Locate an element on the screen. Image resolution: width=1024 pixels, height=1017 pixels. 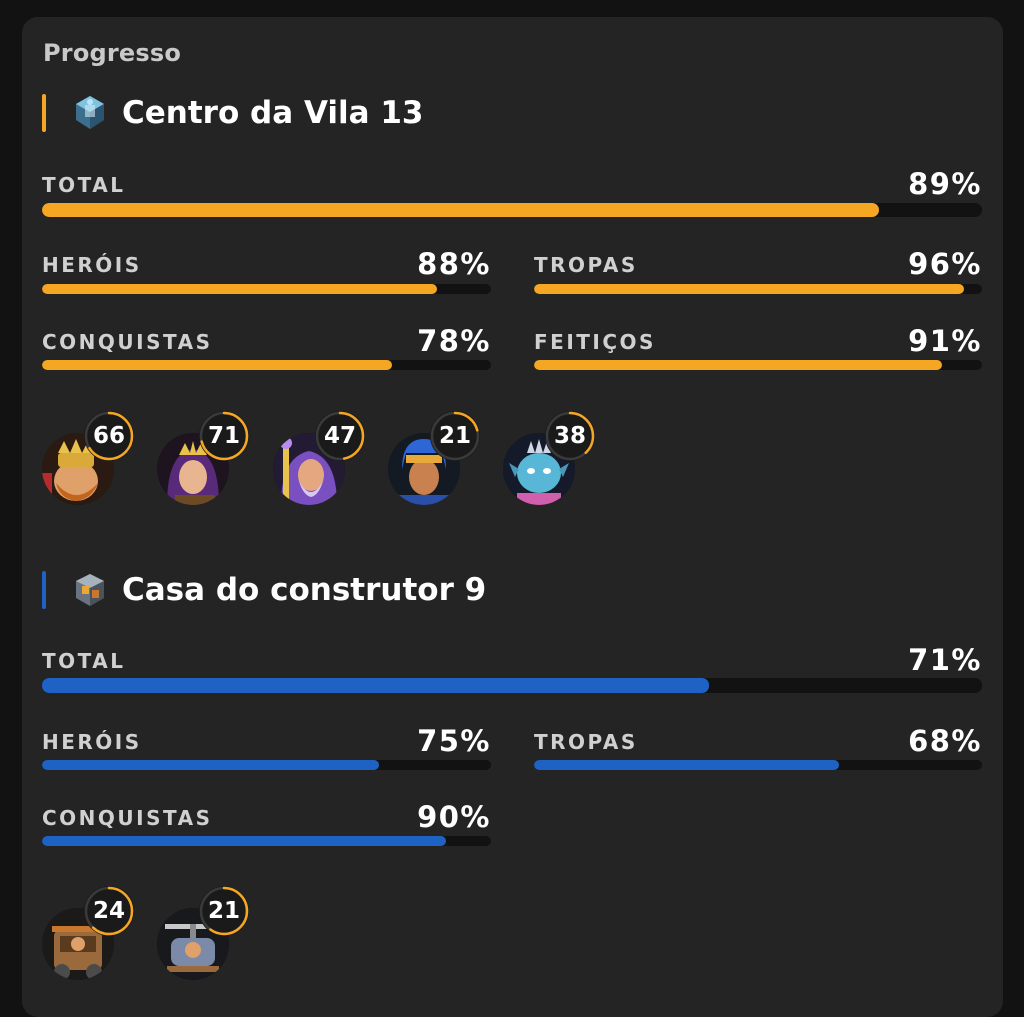
hero-battle-copter: 21 is located at coordinates (213, 941).